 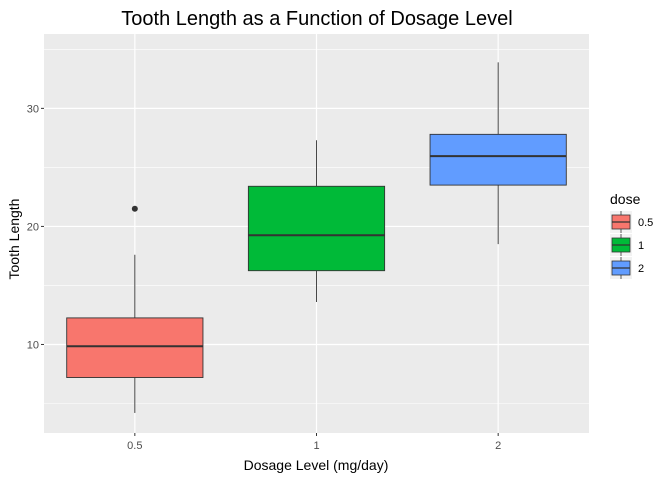 What do you see at coordinates (134, 208) in the screenshot?
I see `outlier-point` at bounding box center [134, 208].